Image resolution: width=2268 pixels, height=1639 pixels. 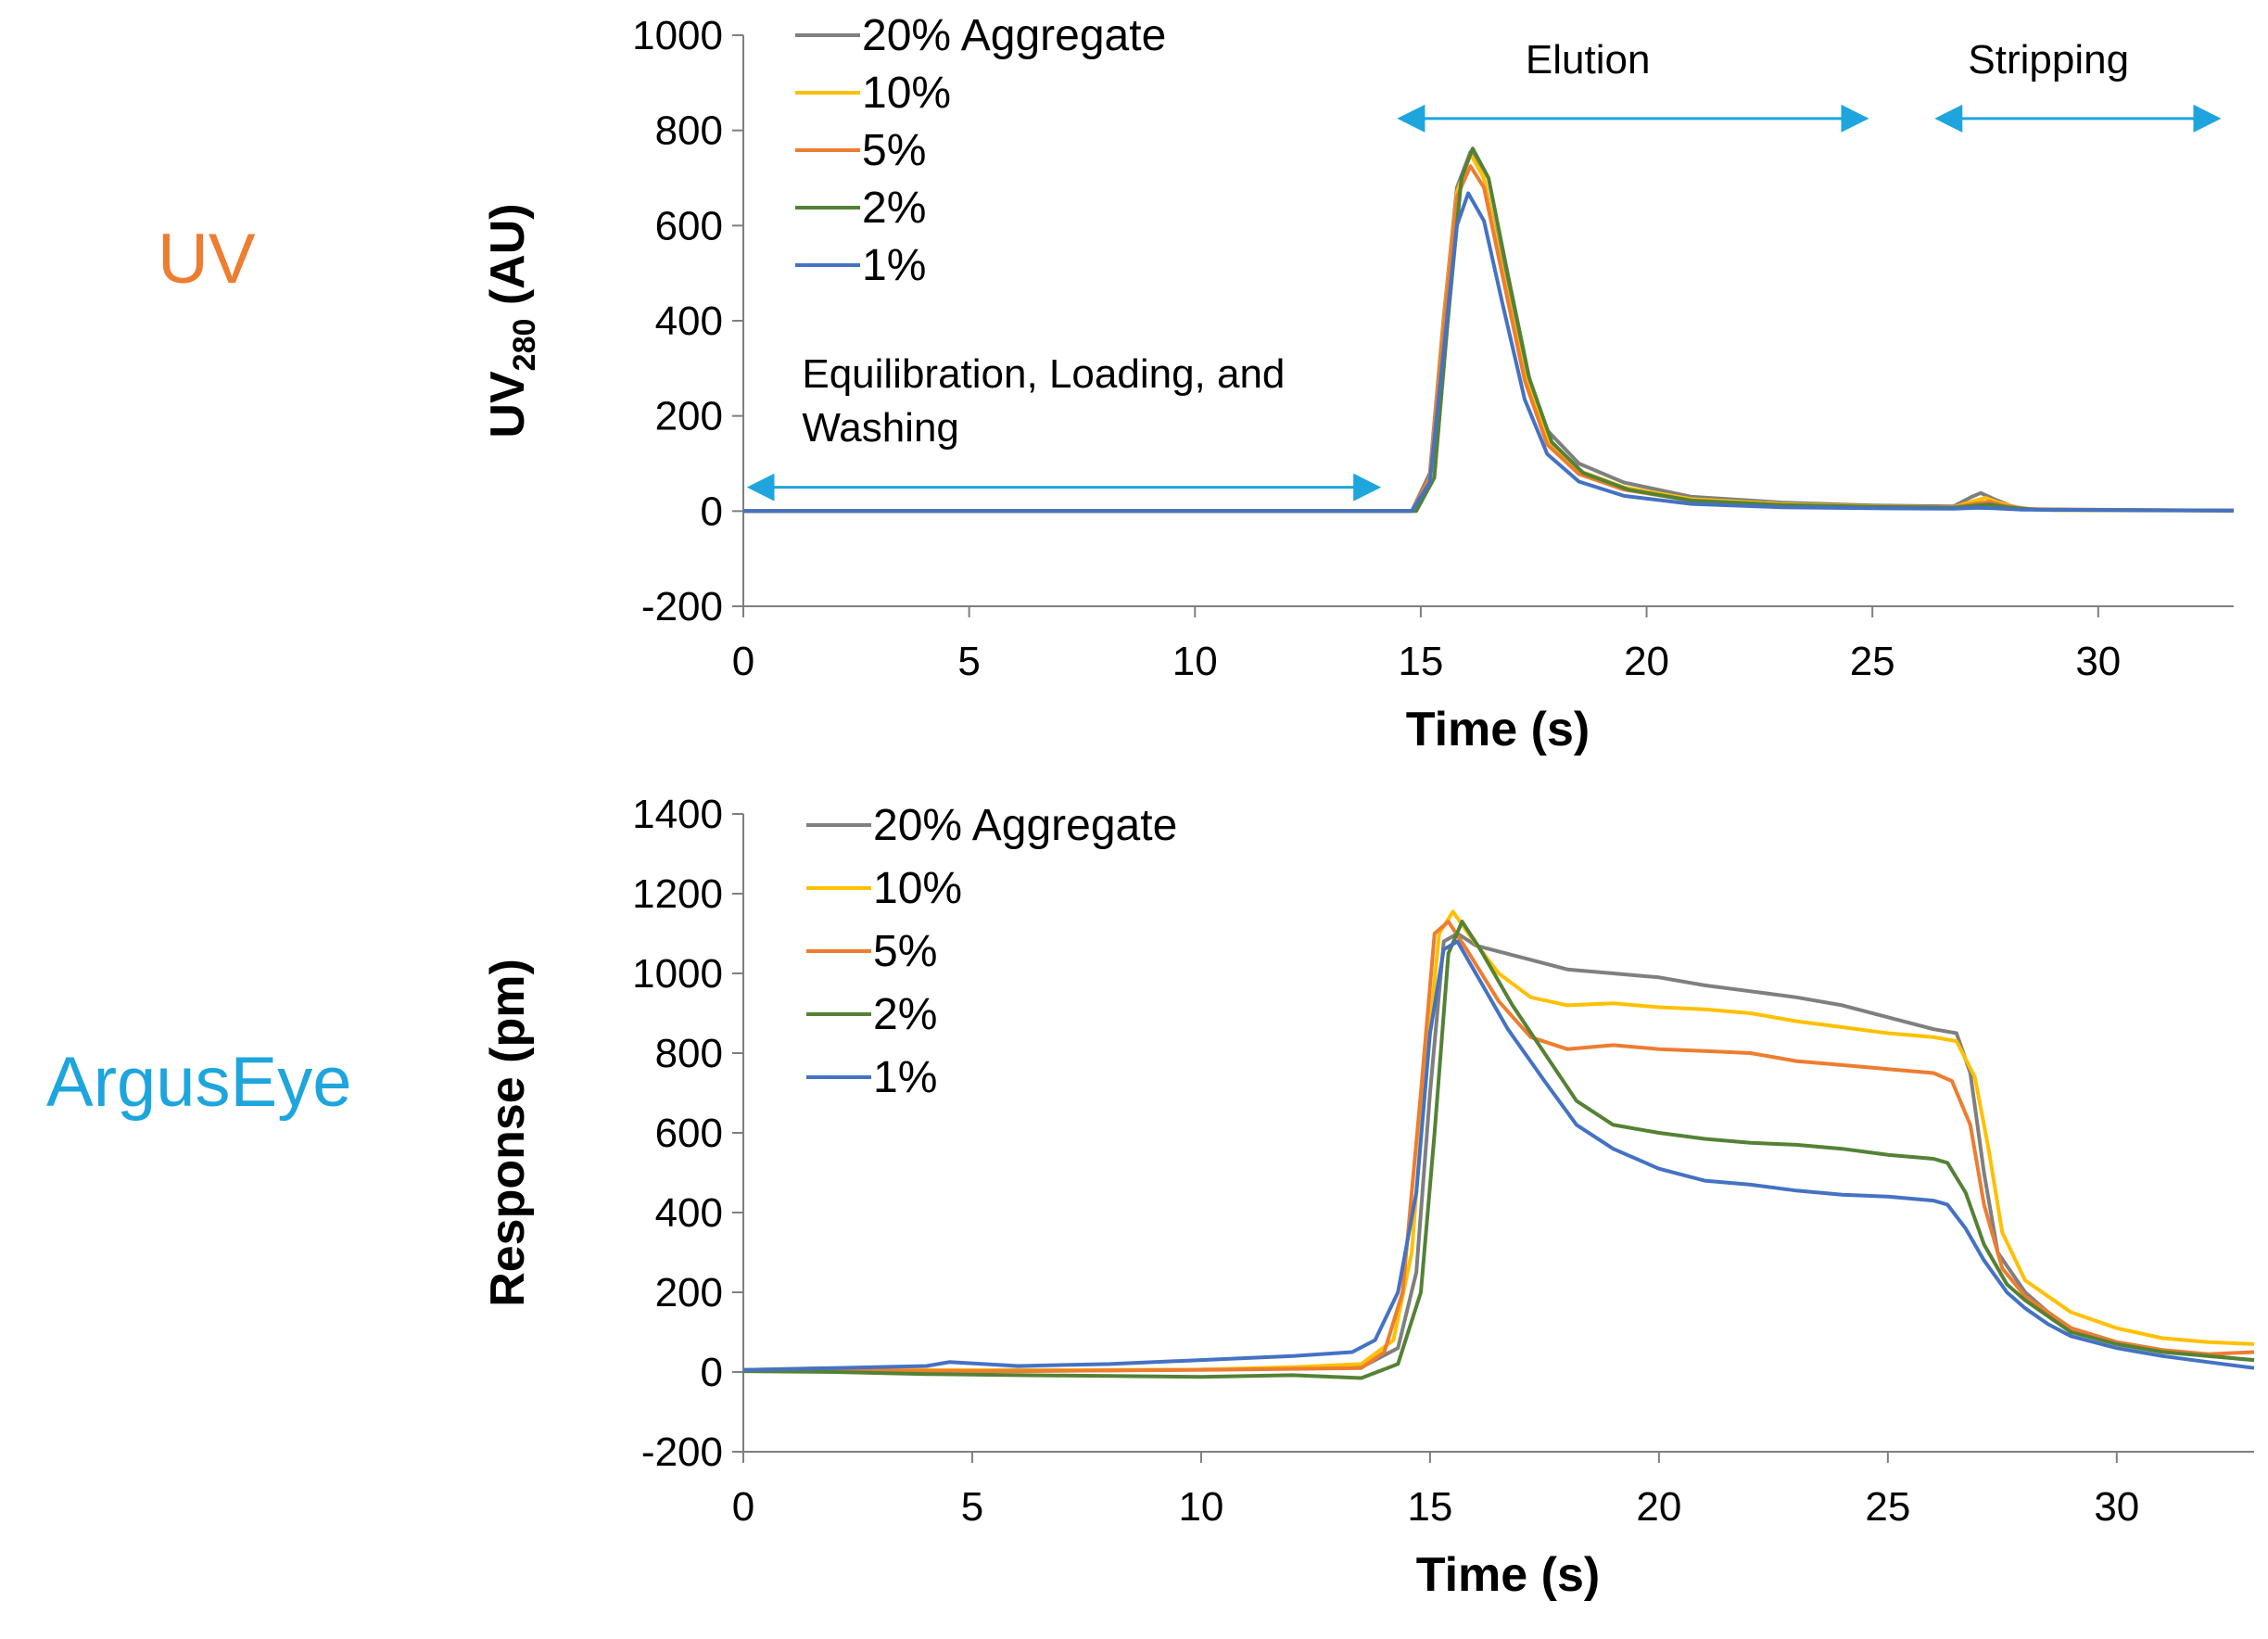 What do you see at coordinates (512, 320) in the screenshot?
I see `y-axis-title: UV280 (AU)` at bounding box center [512, 320].